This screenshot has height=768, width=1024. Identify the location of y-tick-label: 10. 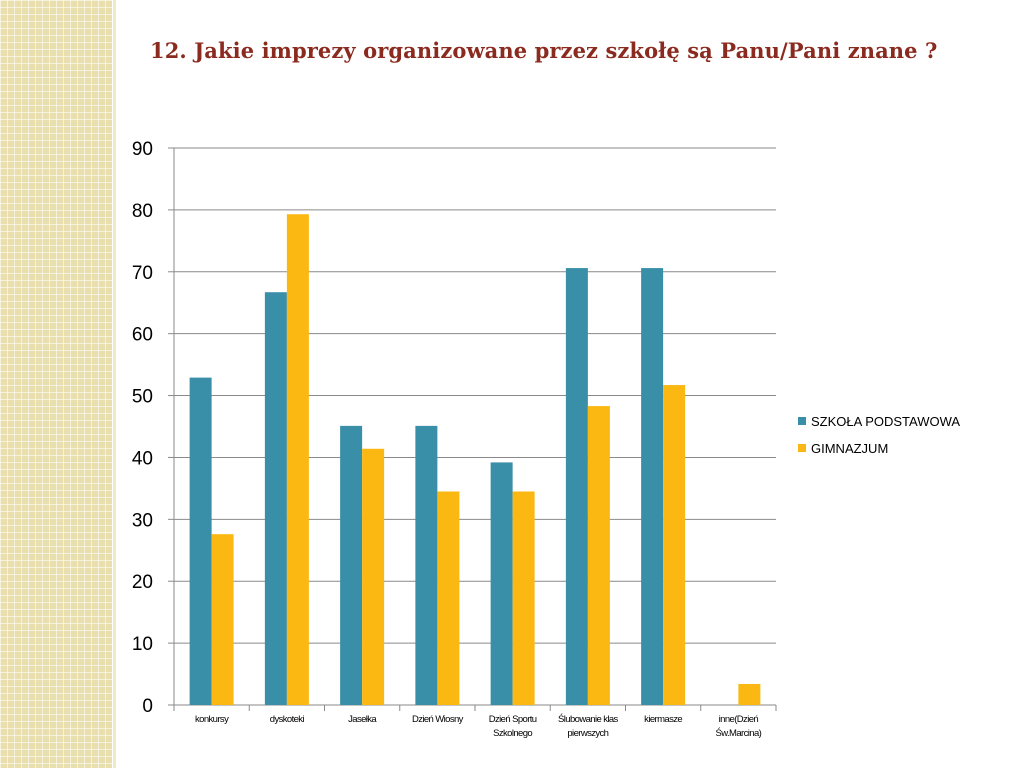
(142, 644).